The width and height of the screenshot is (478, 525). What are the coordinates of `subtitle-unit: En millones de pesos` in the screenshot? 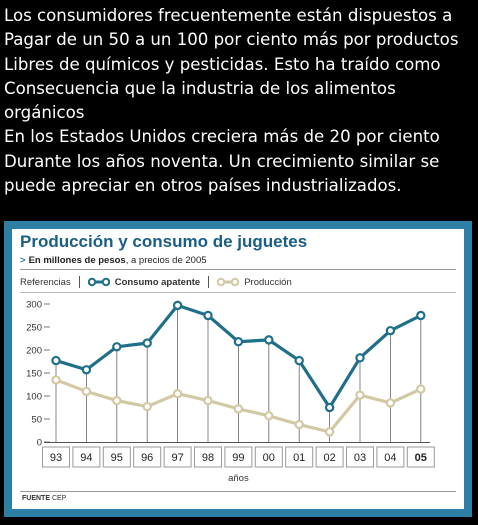 It's located at (77, 260).